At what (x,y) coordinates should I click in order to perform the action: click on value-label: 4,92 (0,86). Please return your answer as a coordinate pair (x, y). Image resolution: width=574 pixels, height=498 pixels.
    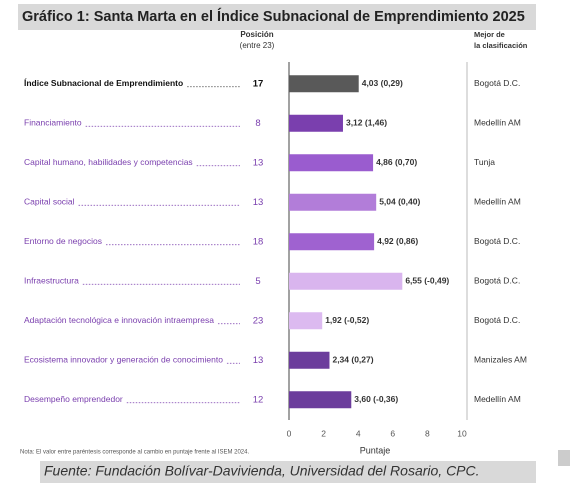
    Looking at the image, I should click on (397, 241).